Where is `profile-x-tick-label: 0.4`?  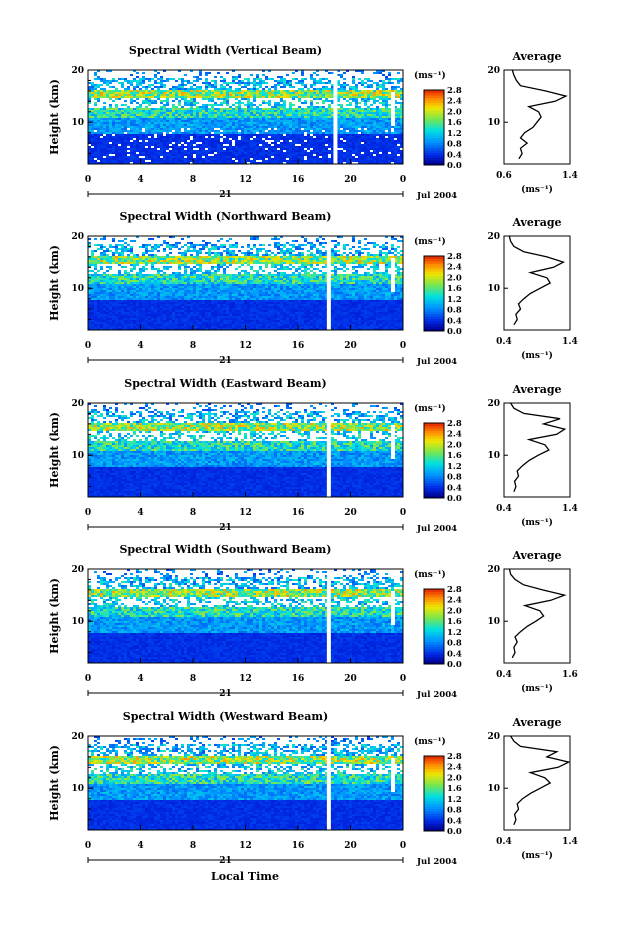 profile-x-tick-label: 0.4 is located at coordinates (504, 509).